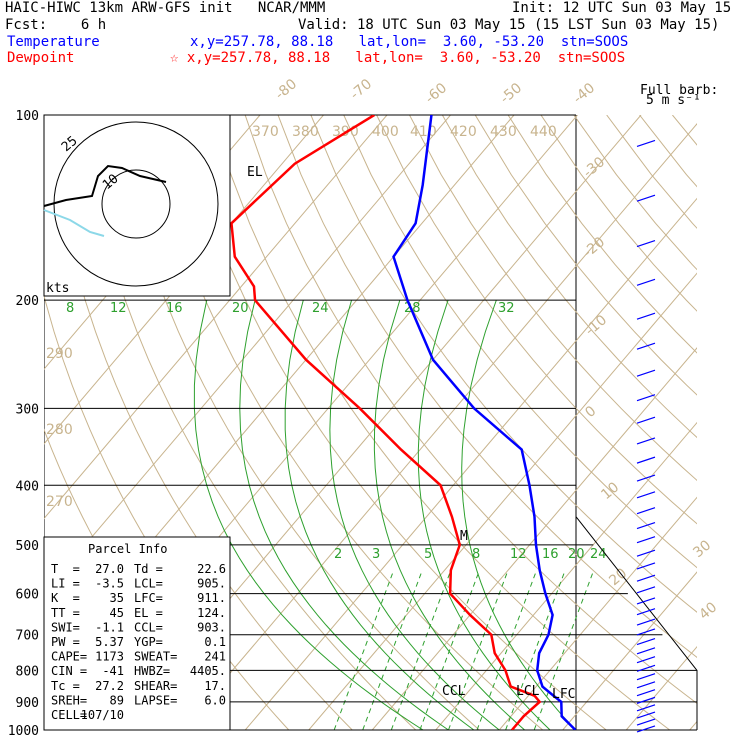  I want to click on moist-adiabat-label: 24, so click(320, 308).